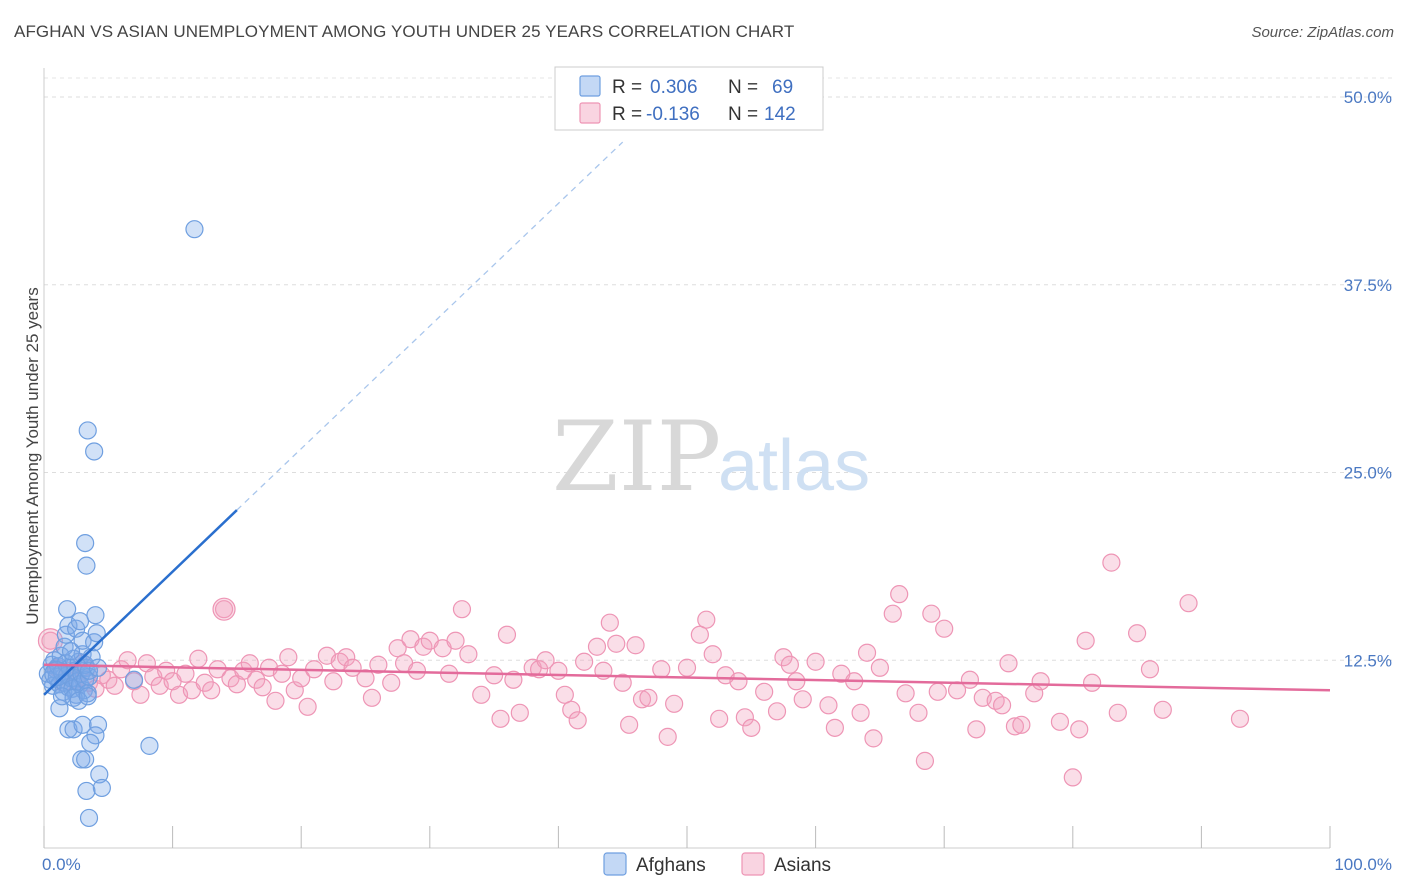 This screenshot has width=1406, height=892. I want to click on legend-r-value-asians: -0.136, so click(673, 114).